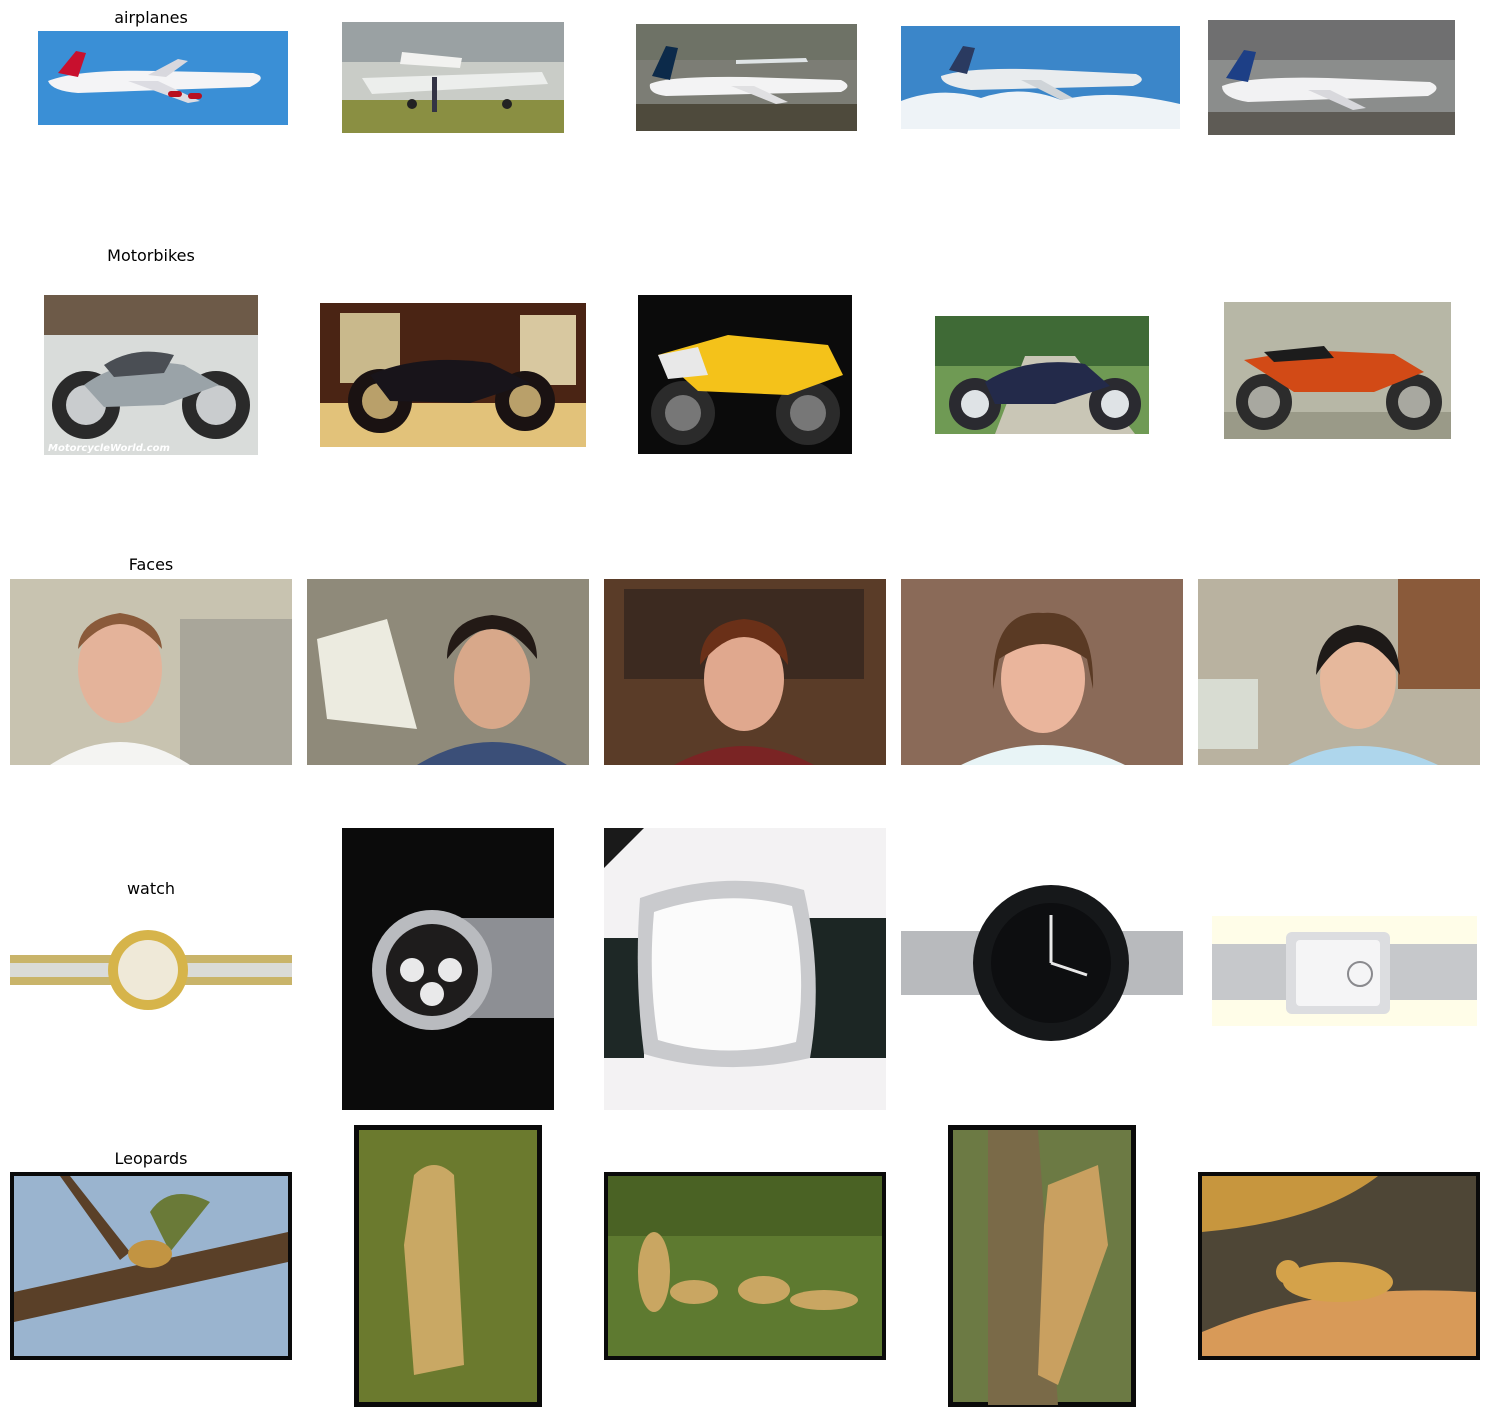  What do you see at coordinates (151, 888) in the screenshot?
I see `row-label-watch: watch` at bounding box center [151, 888].